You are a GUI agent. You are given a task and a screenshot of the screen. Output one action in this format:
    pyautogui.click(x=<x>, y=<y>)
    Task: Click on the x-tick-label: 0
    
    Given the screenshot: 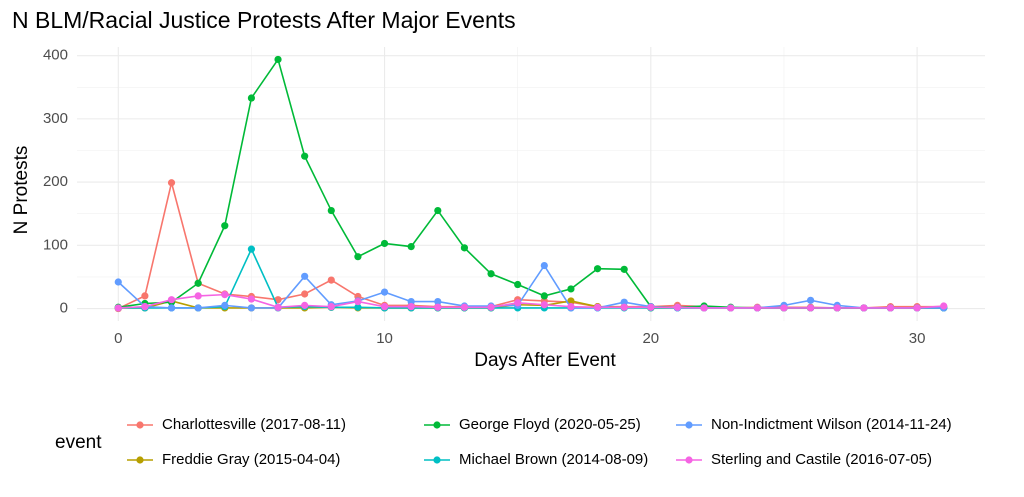 What is the action you would take?
    pyautogui.click(x=118, y=338)
    